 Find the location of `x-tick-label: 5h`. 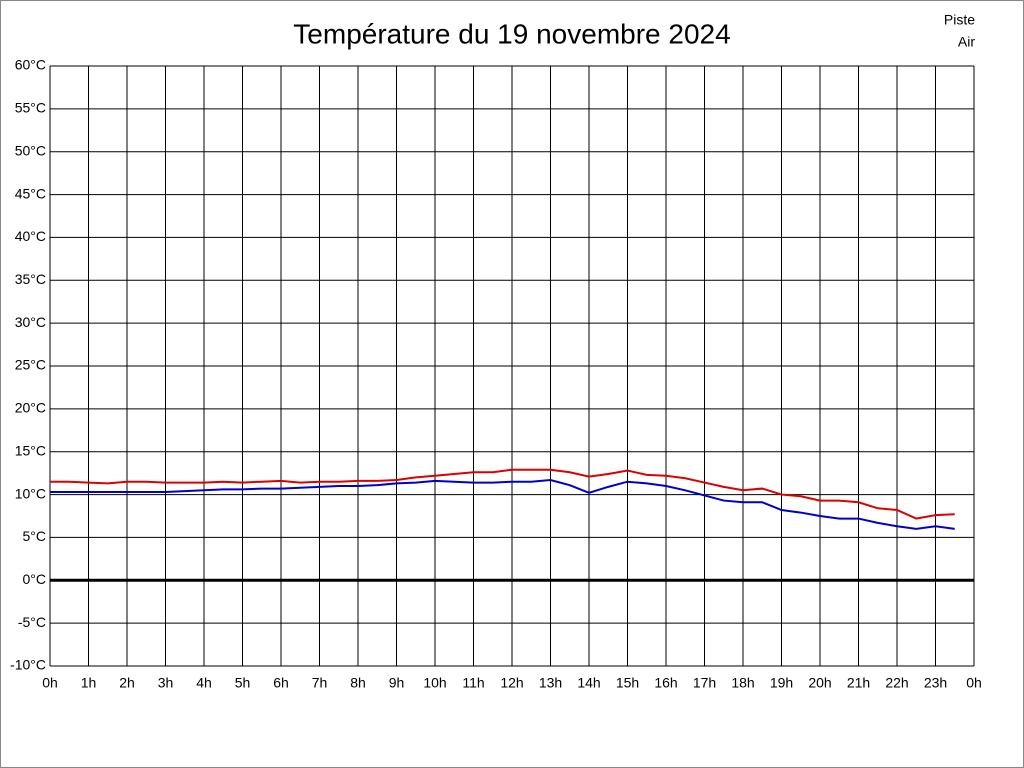

x-tick-label: 5h is located at coordinates (243, 683).